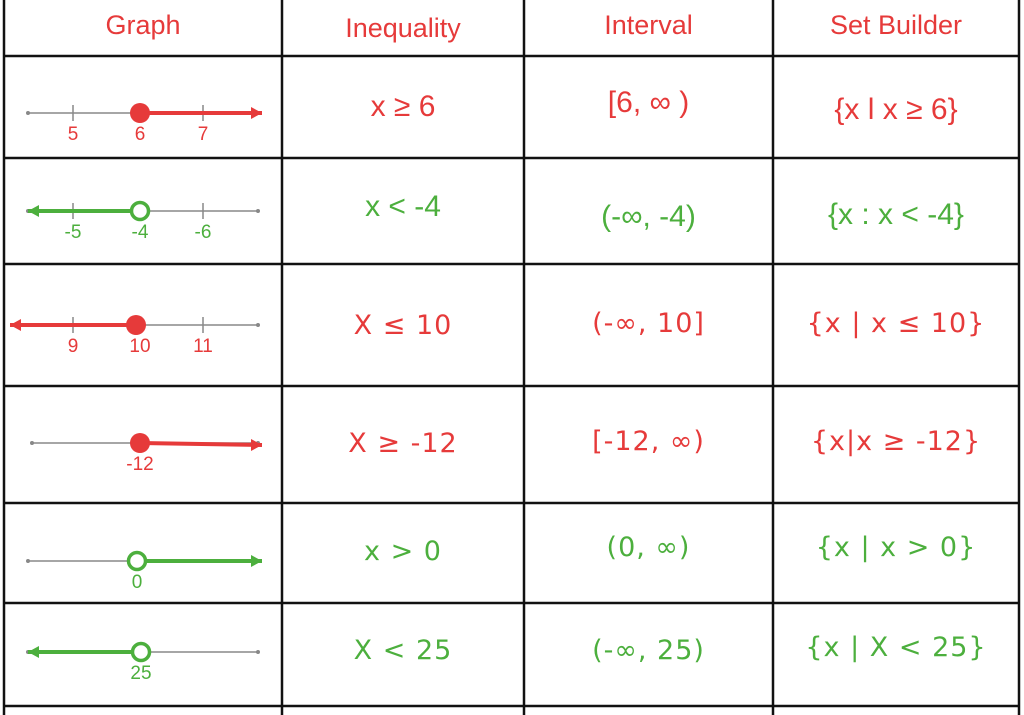 The width and height of the screenshot is (1024, 715). I want to click on header-inequality: Inequality, so click(403, 28).